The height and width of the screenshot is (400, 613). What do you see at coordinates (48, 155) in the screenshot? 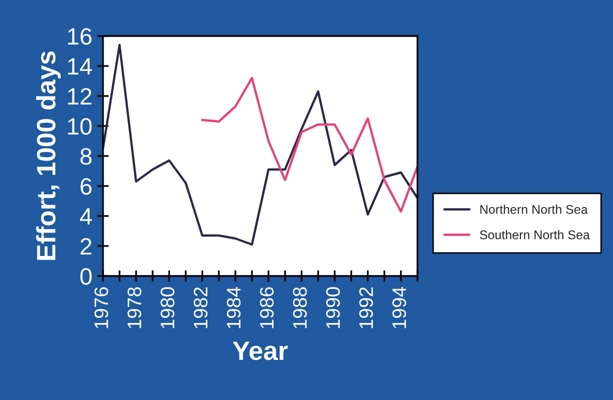
I see `y-axis-title: Effort, 1000 days` at bounding box center [48, 155].